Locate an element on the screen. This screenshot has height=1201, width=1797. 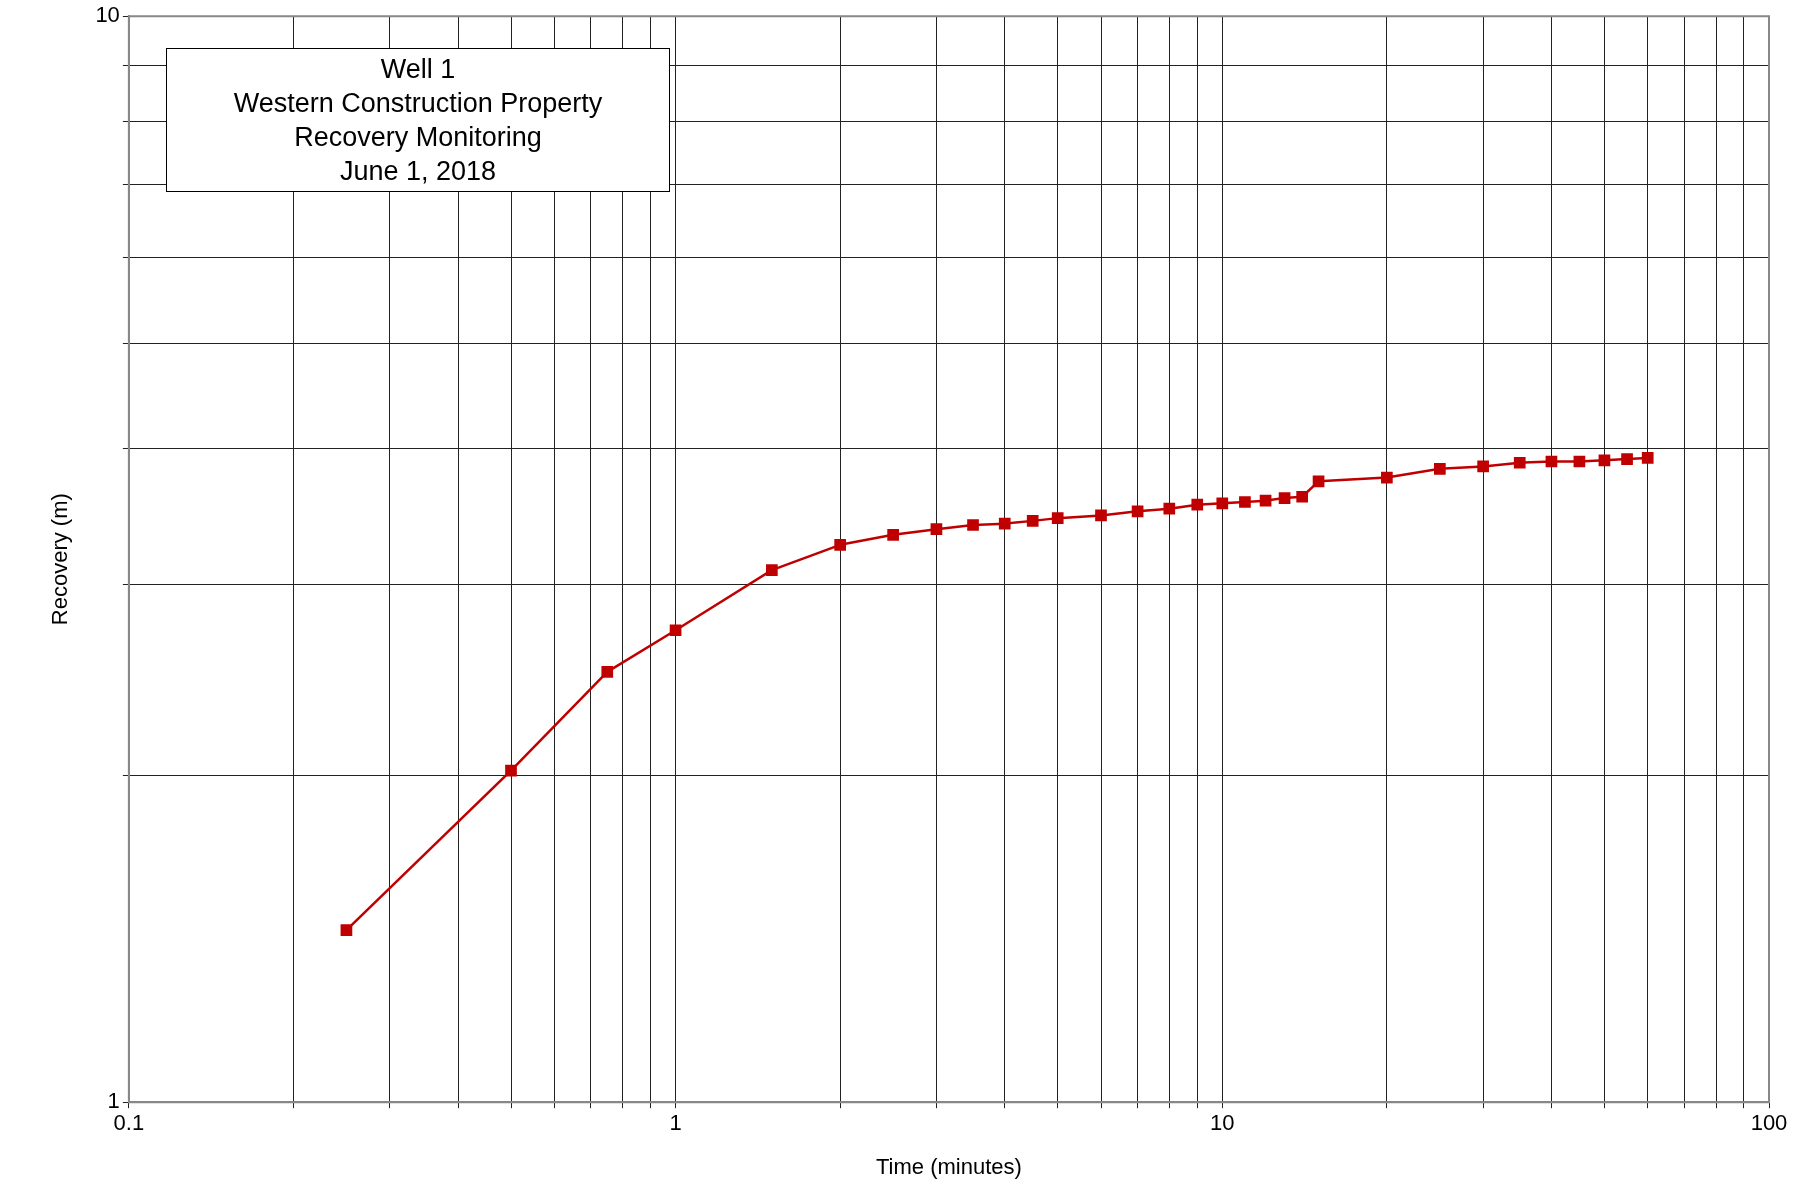
x-axis-title: Time (minutes) is located at coordinates (949, 1166).